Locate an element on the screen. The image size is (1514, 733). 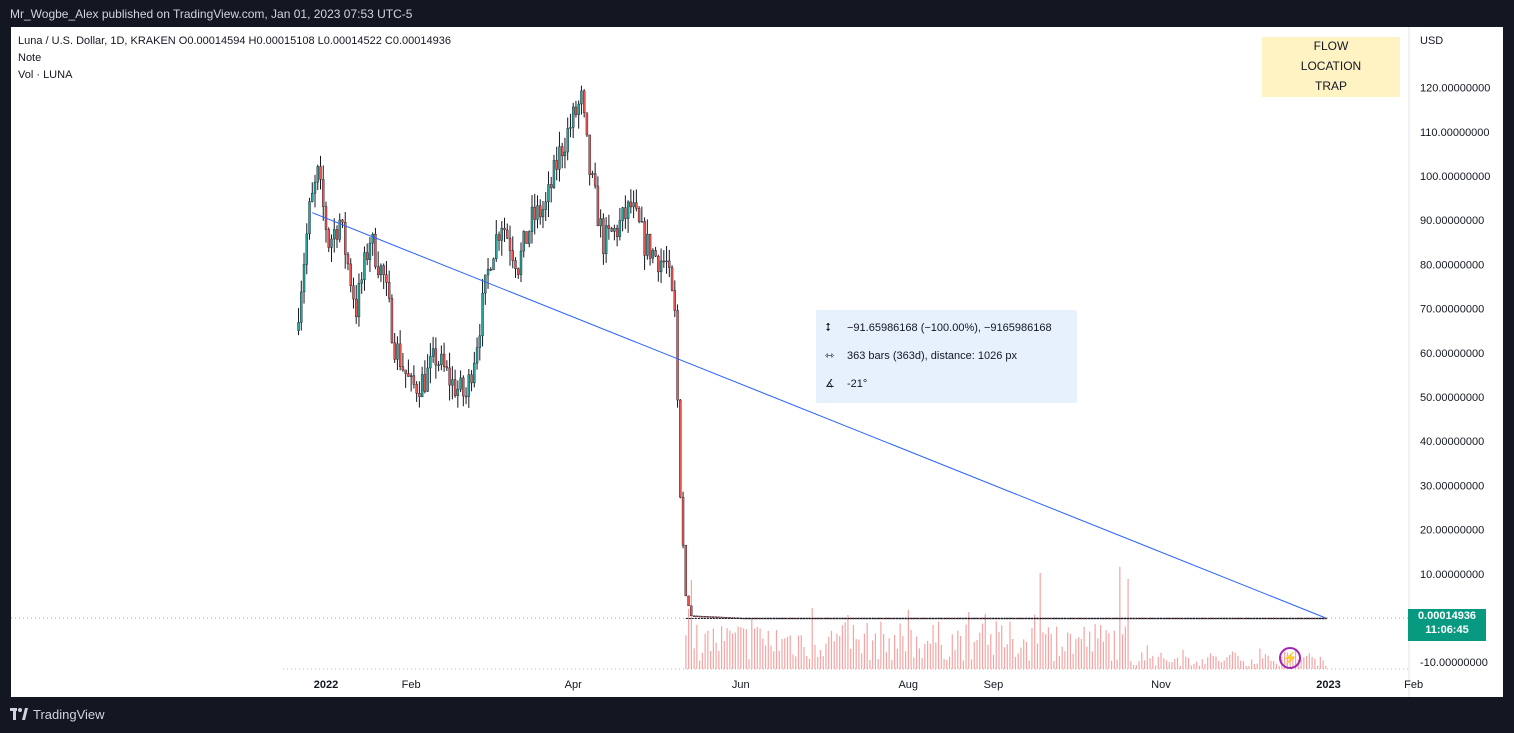
x-tick-label: Jun is located at coordinates (741, 685).